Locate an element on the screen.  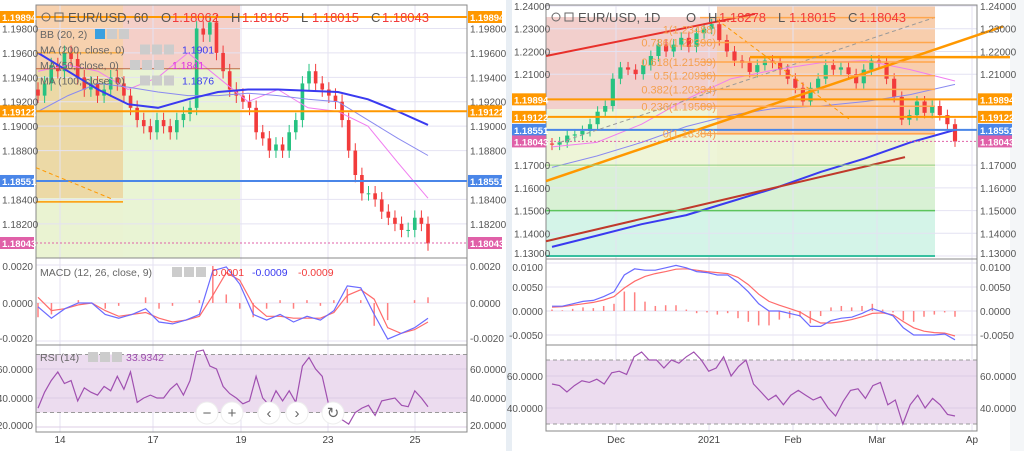
price-axis-label: 1.18800 is located at coordinates (488, 152).